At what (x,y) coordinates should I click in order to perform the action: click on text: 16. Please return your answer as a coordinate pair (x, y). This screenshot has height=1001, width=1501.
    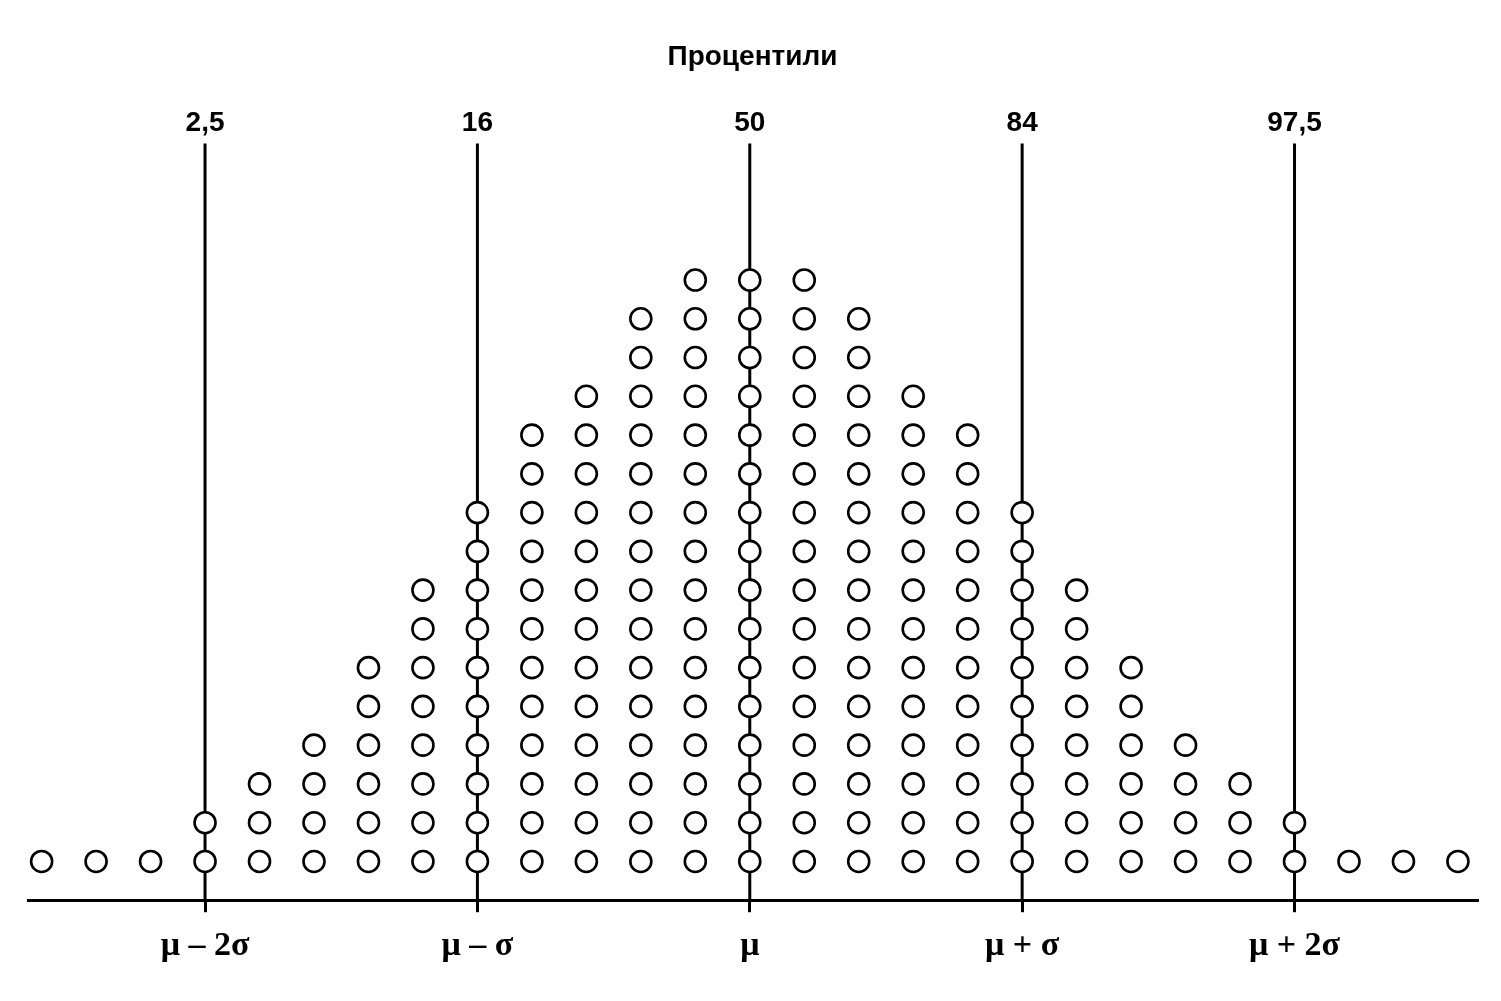
    Looking at the image, I should click on (477, 122).